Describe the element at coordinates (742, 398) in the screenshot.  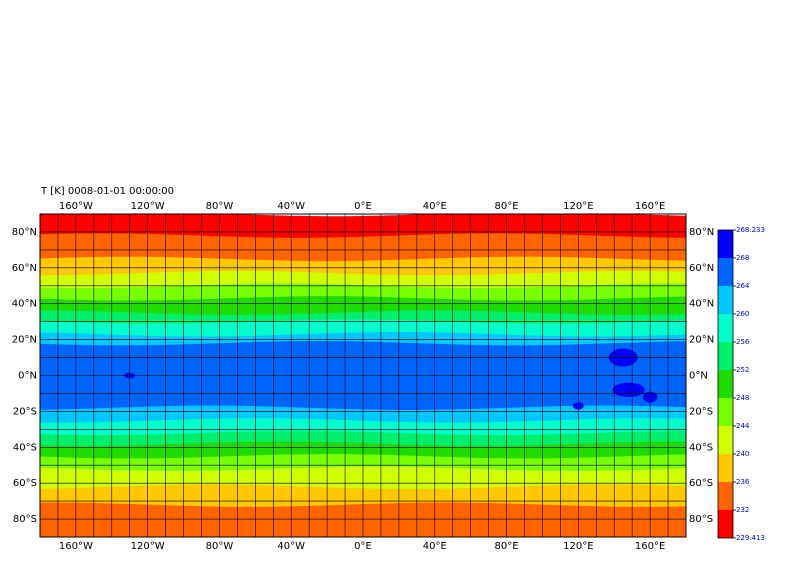
I see `colorbar-label: 248` at that location.